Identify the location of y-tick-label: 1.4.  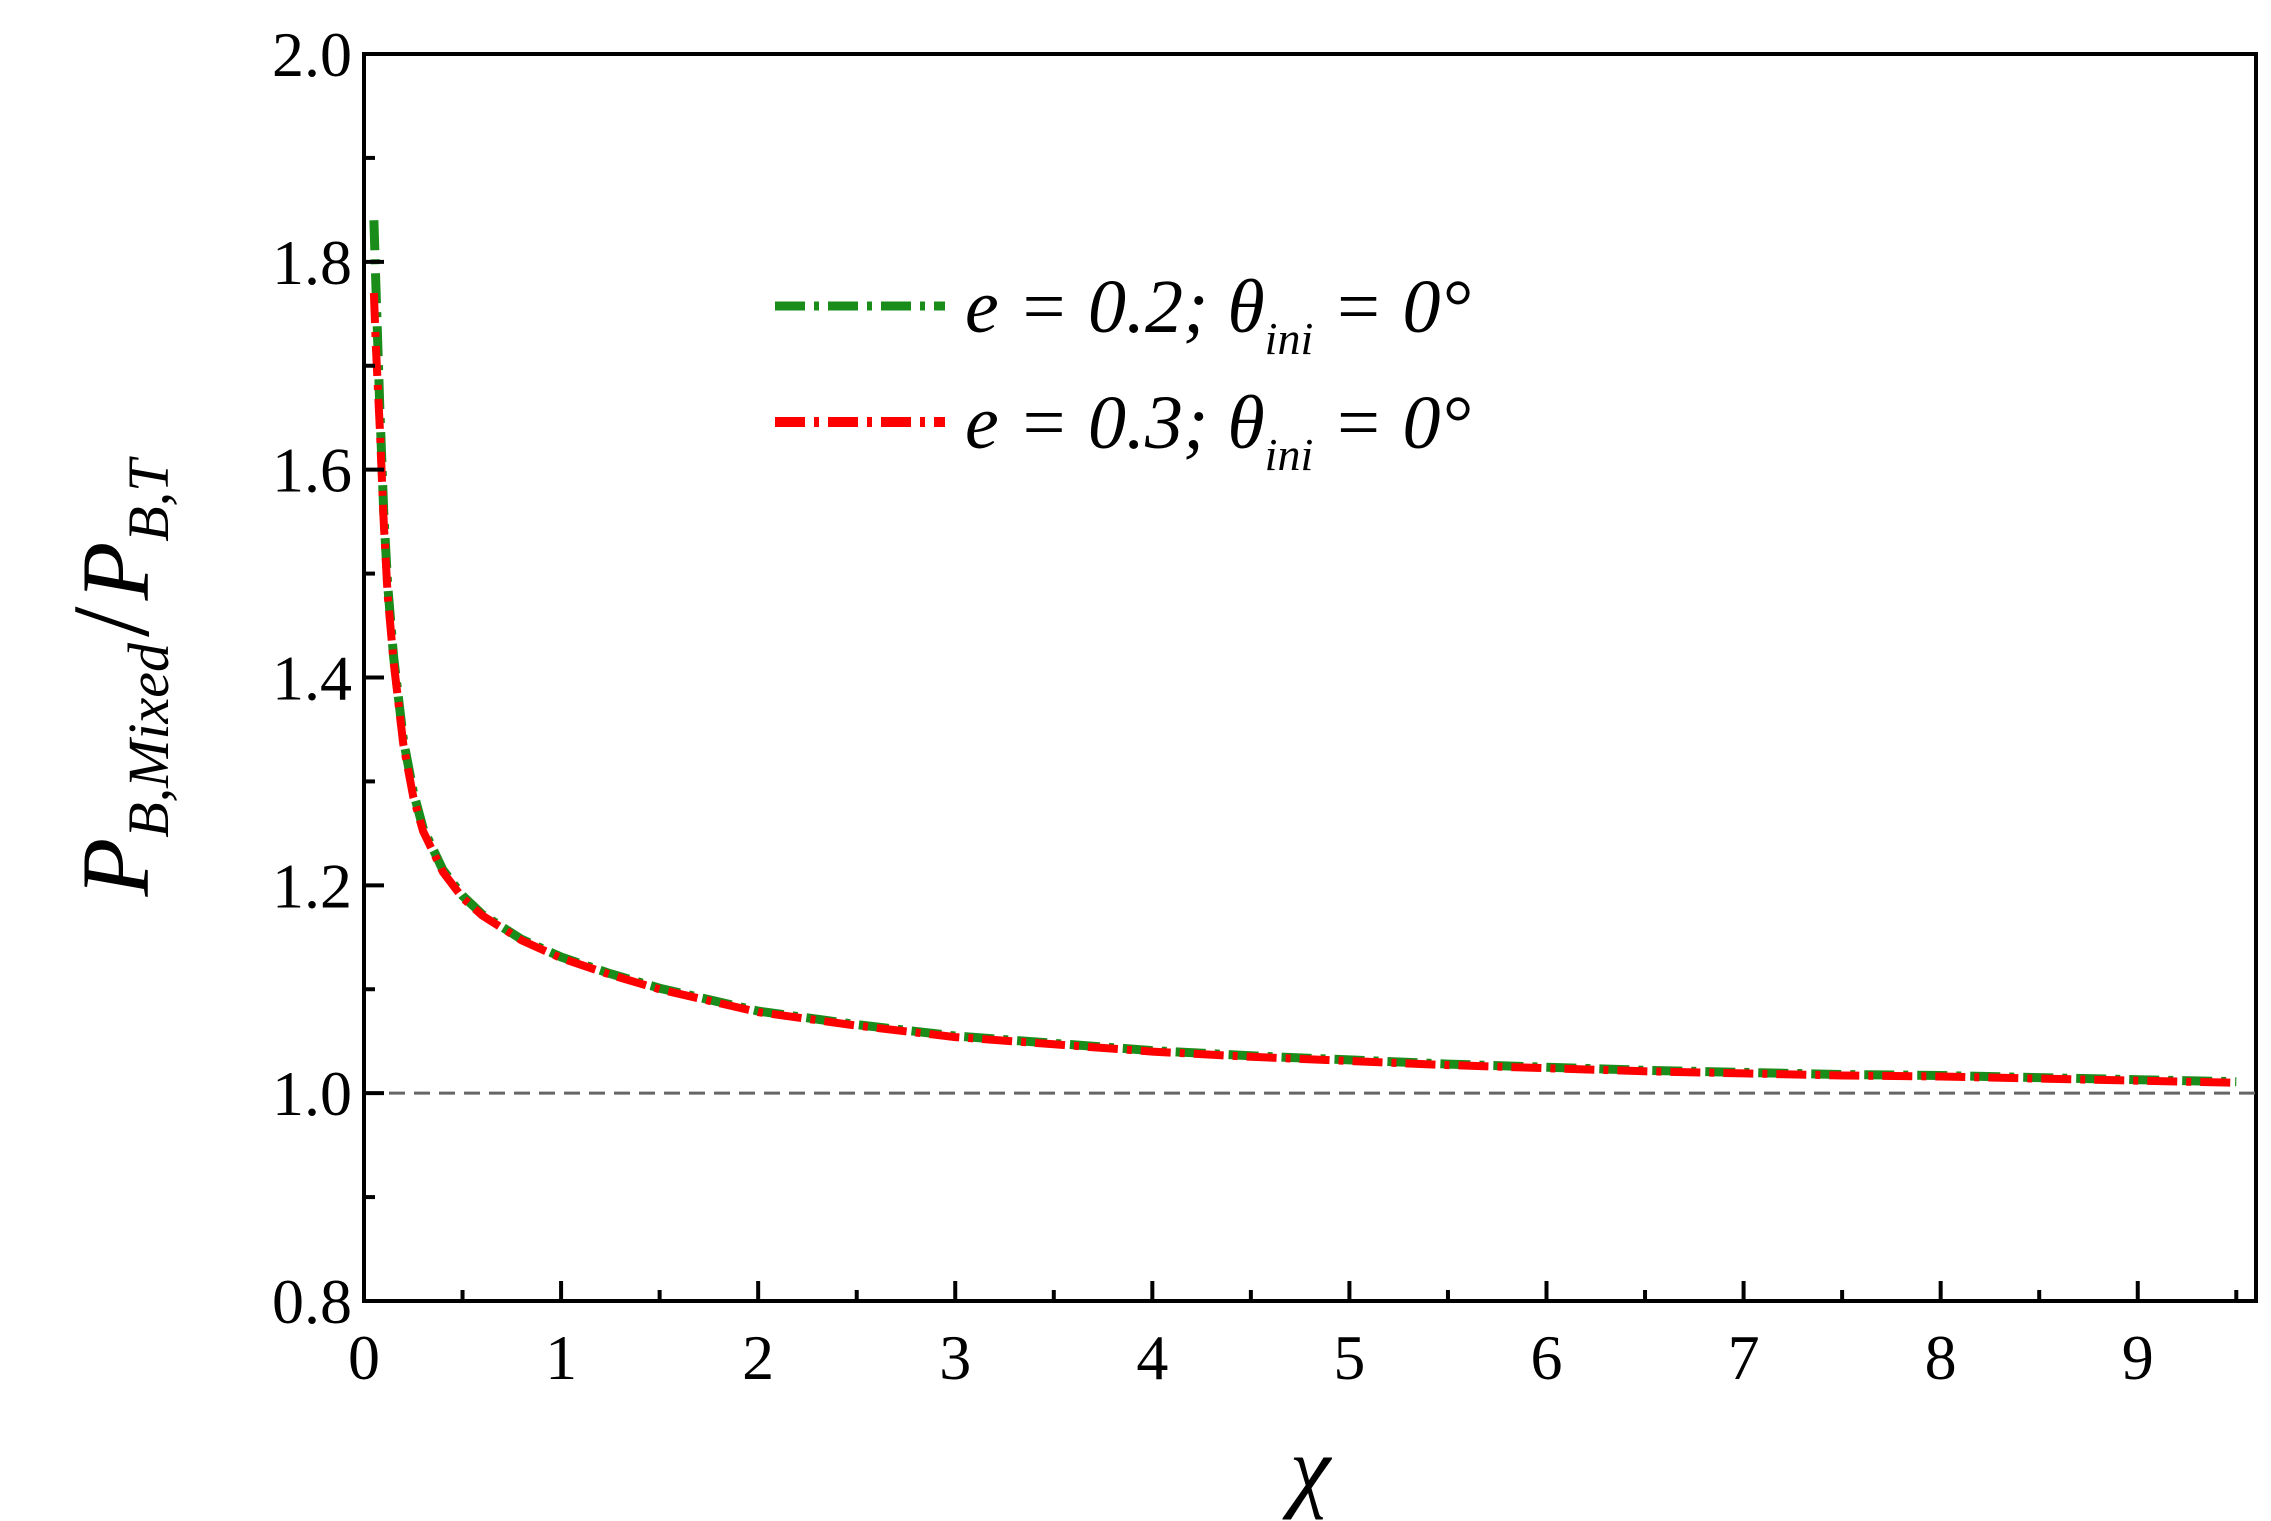
(312, 678).